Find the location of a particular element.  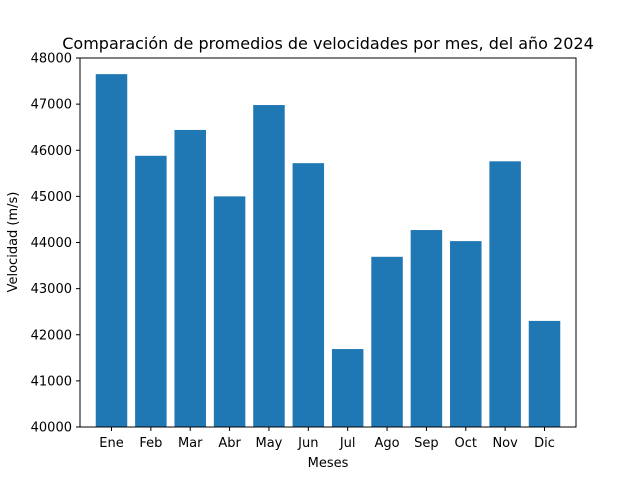

x-tick-label: Dic is located at coordinates (544, 443).